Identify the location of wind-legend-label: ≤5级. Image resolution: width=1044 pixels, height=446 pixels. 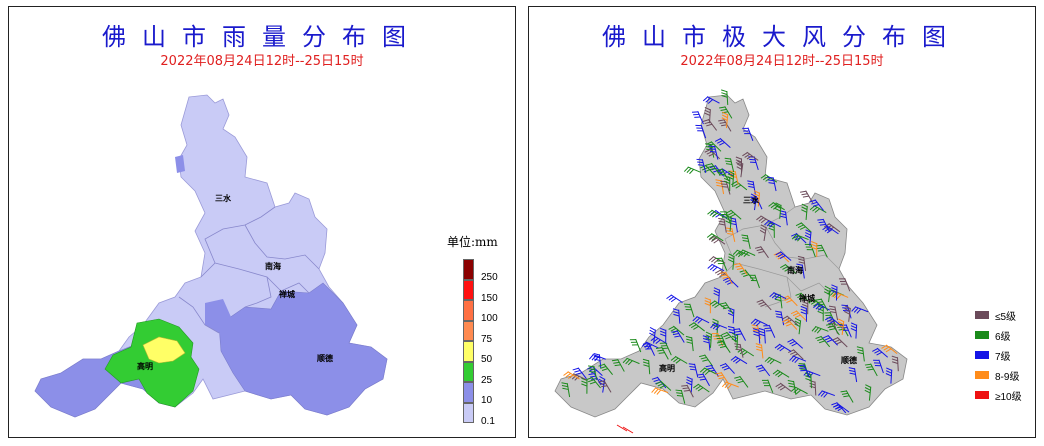
(1006, 317).